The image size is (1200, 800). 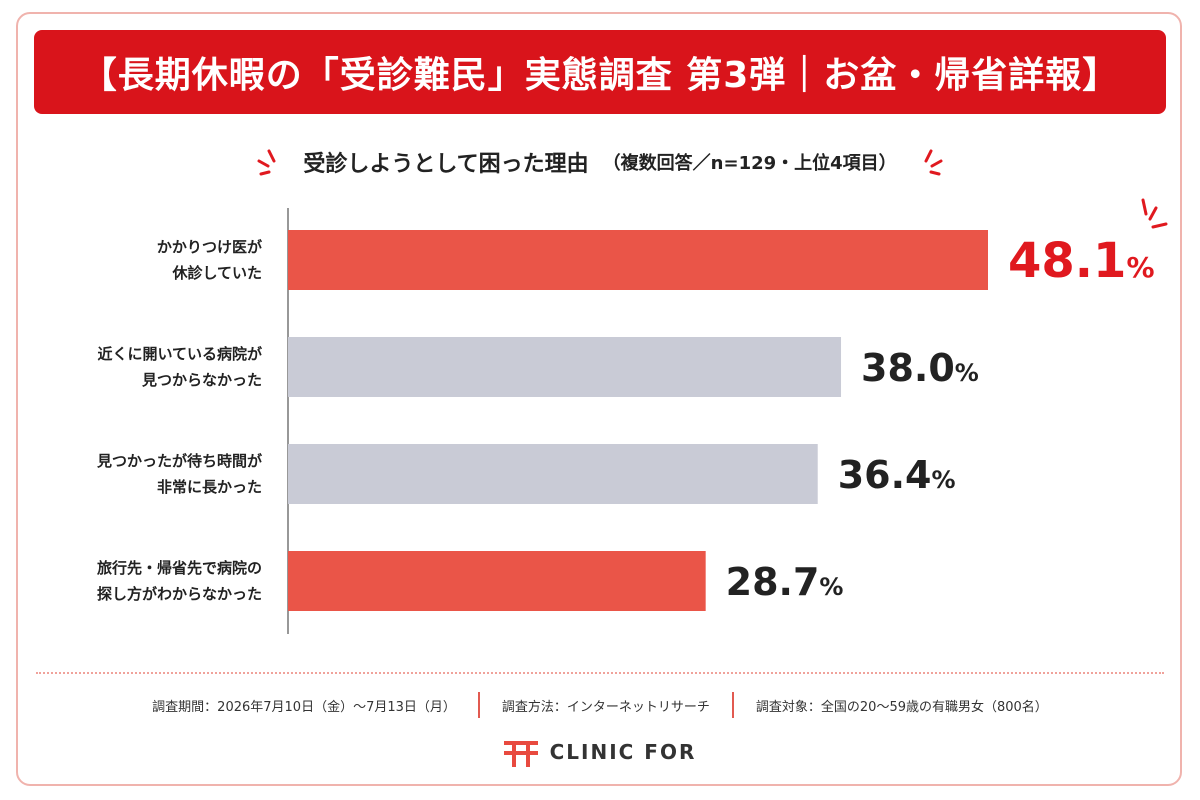 What do you see at coordinates (920, 368) in the screenshot?
I see `data-label: 38.0%` at bounding box center [920, 368].